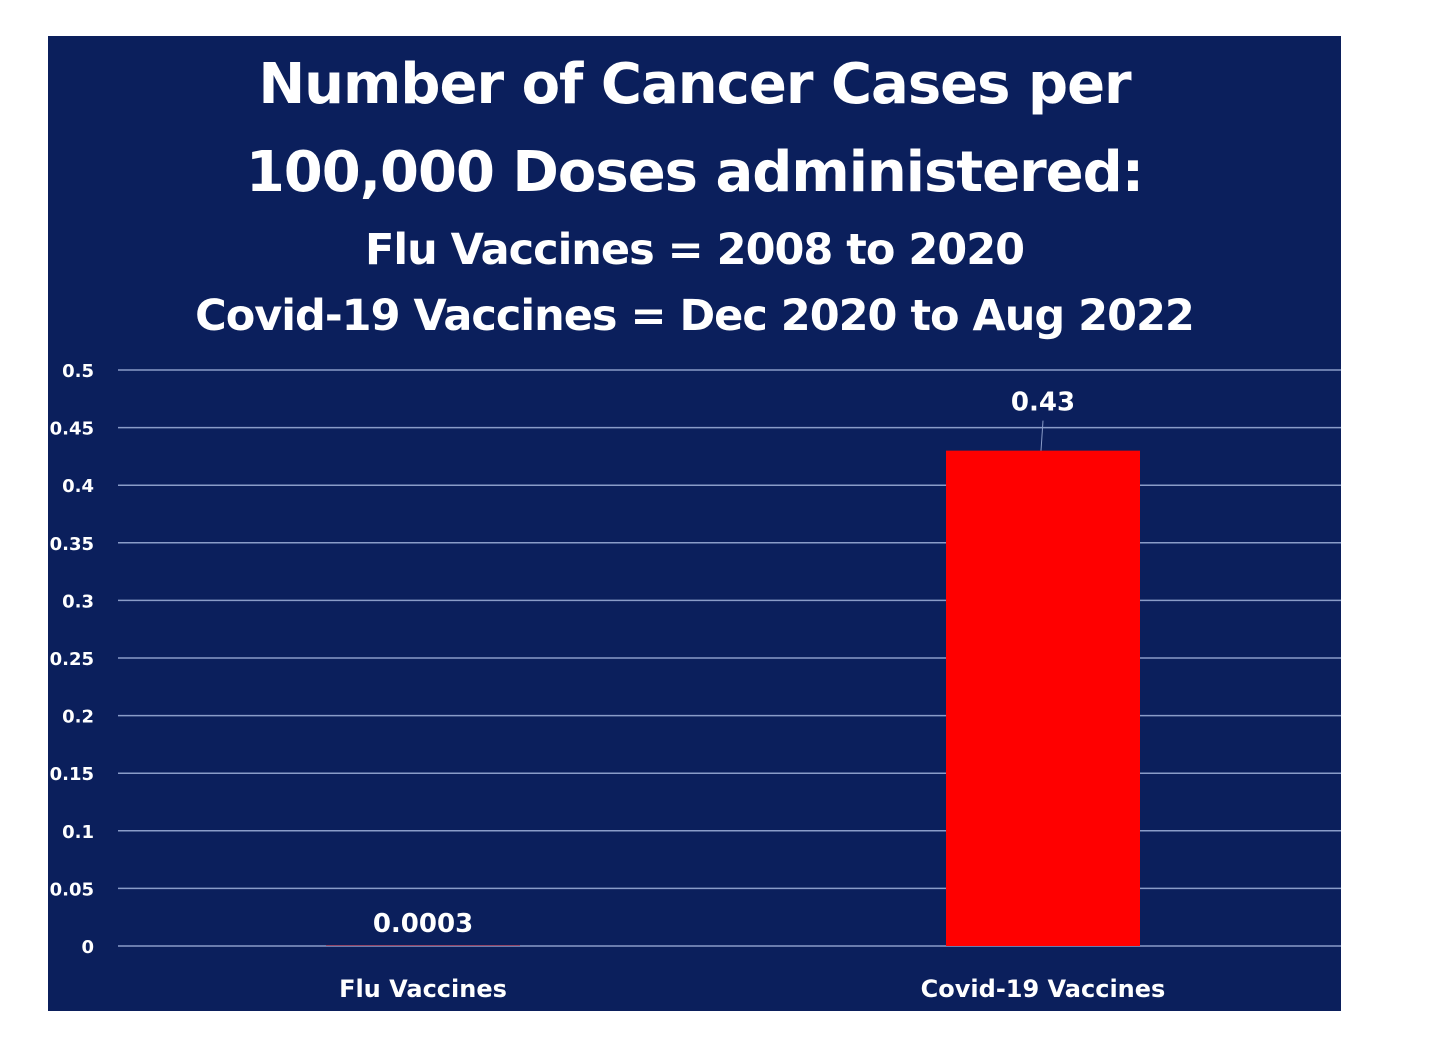 Image resolution: width=1456 pixels, height=1047 pixels. What do you see at coordinates (78, 832) in the screenshot?
I see `y-tick-label: 0.1` at bounding box center [78, 832].